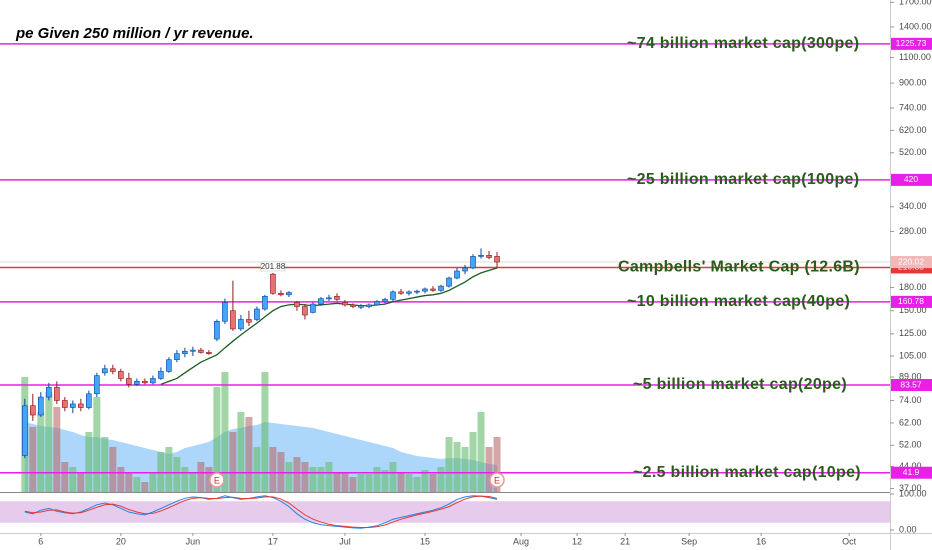  I want to click on high-label: 201.88, so click(273, 266).